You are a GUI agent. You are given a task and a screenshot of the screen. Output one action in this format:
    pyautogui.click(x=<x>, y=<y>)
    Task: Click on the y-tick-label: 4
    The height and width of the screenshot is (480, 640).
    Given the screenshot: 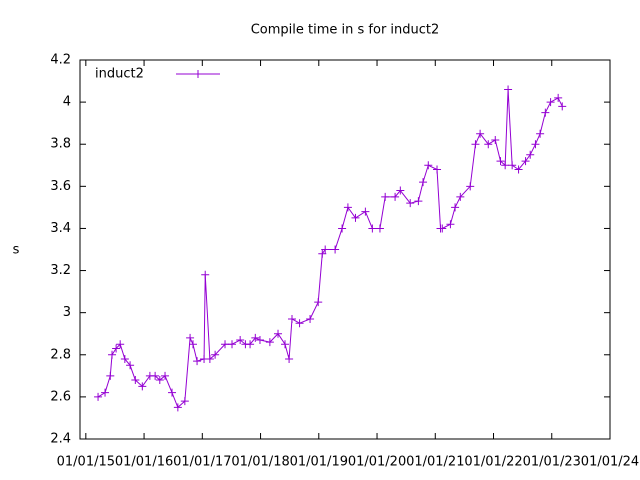 What is the action you would take?
    pyautogui.click(x=67, y=102)
    